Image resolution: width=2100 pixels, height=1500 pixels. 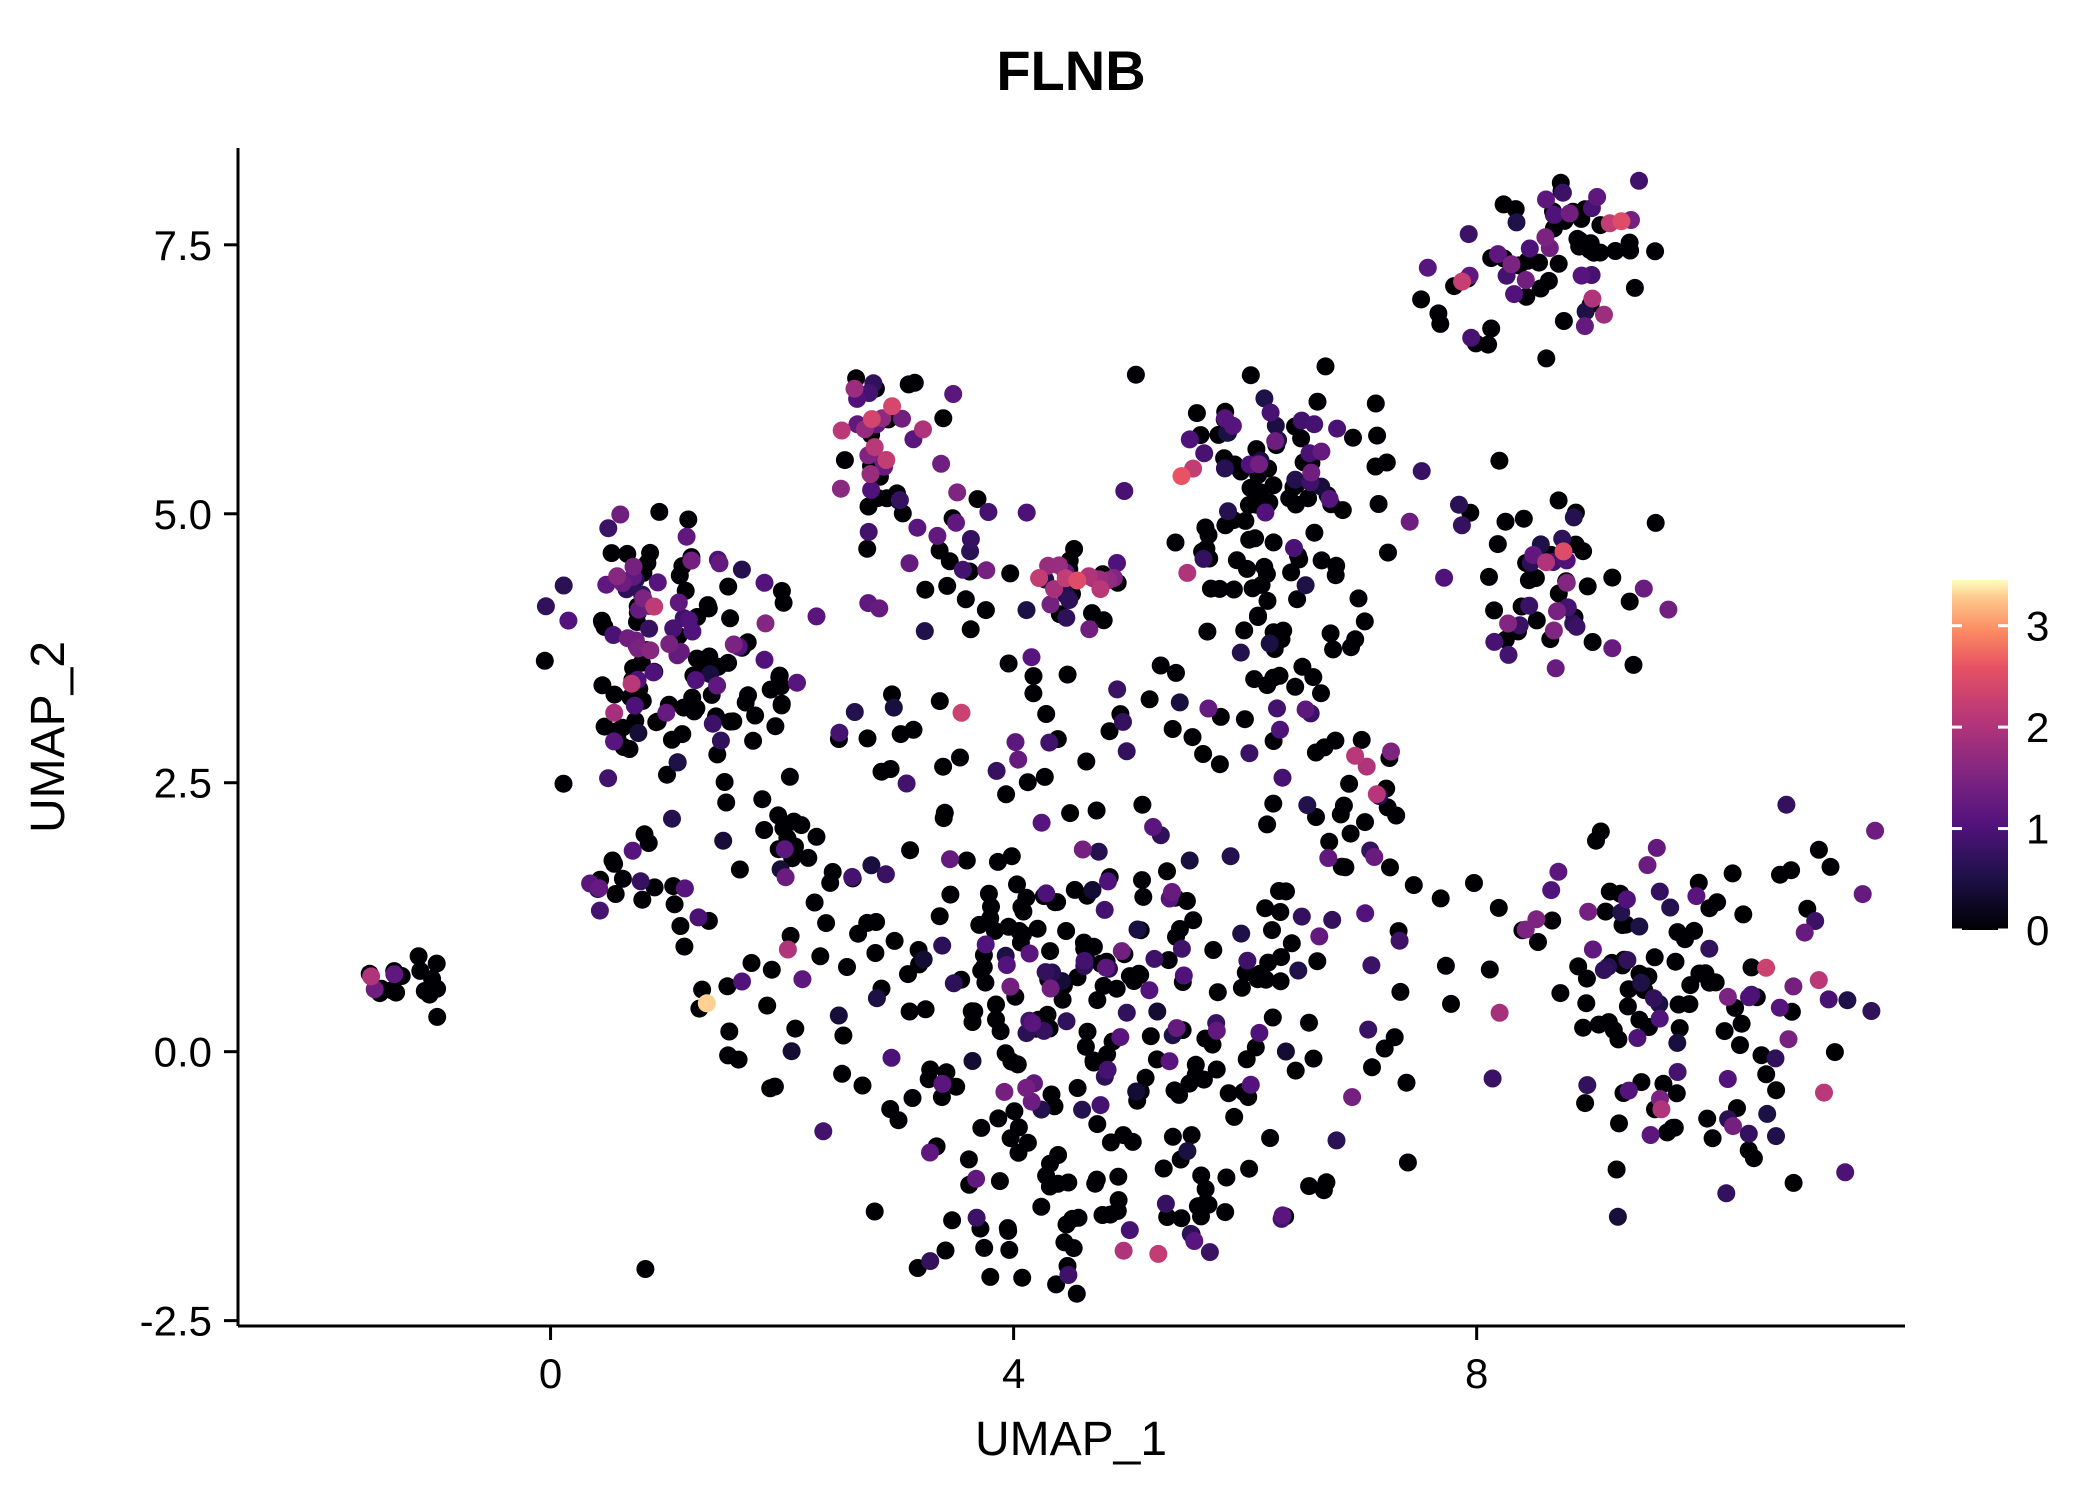 What do you see at coordinates (1070, 70) in the screenshot?
I see `plot-title: FLNB` at bounding box center [1070, 70].